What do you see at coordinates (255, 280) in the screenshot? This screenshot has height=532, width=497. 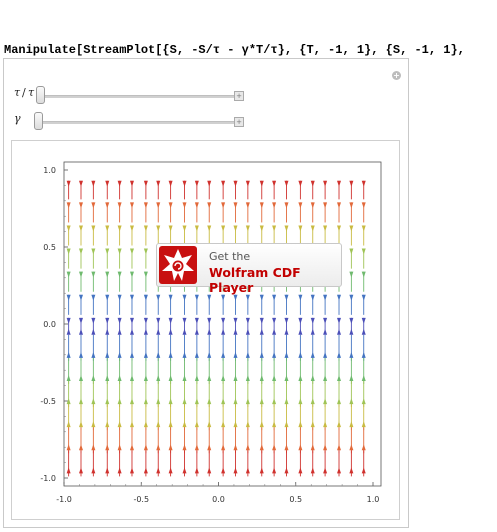 I see `cdf-banner-line-2: Wolfram CDF Player` at bounding box center [255, 280].